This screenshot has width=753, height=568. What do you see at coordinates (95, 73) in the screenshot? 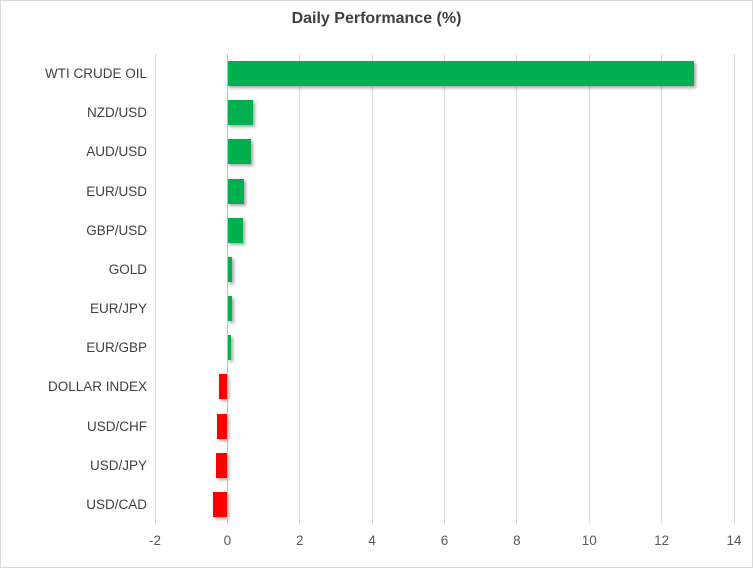
I see `category-label: WTI CRUDE OIL` at bounding box center [95, 73].